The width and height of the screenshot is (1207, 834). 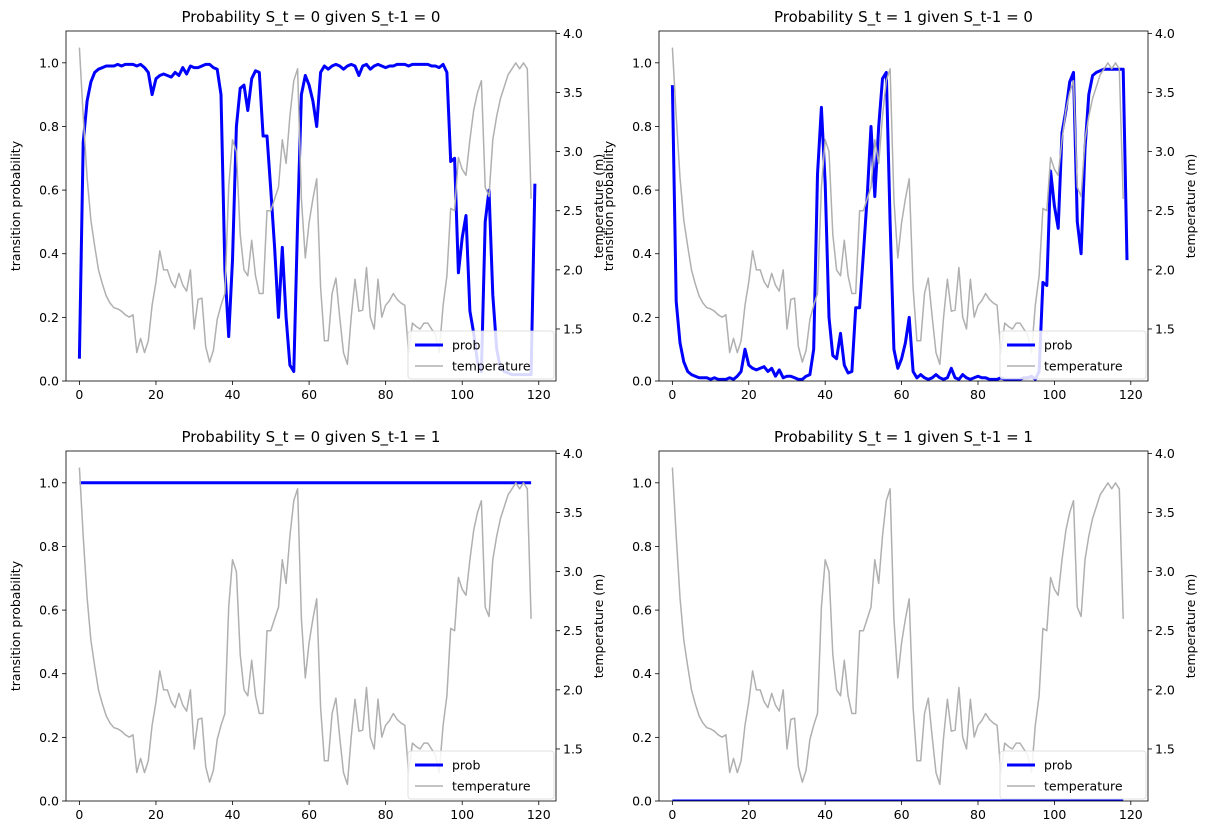 What do you see at coordinates (903, 437) in the screenshot?
I see `subplot-title: Probability S_t = 1 given S_t-1 = 1` at bounding box center [903, 437].